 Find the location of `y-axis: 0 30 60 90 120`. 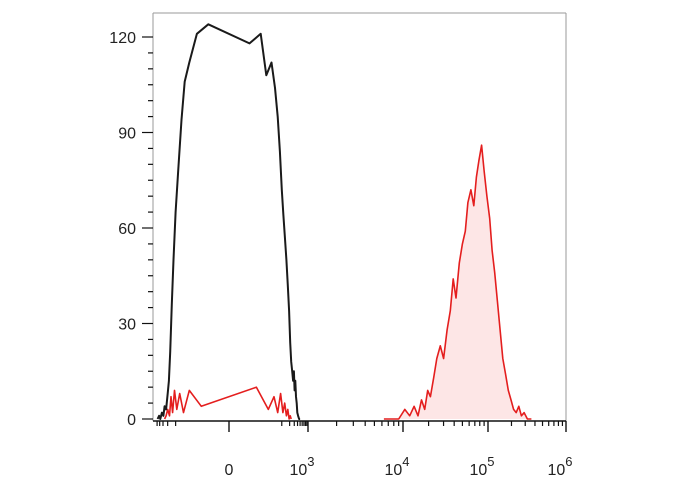

y-axis: 0 30 60 90 120 is located at coordinates (131, 229).